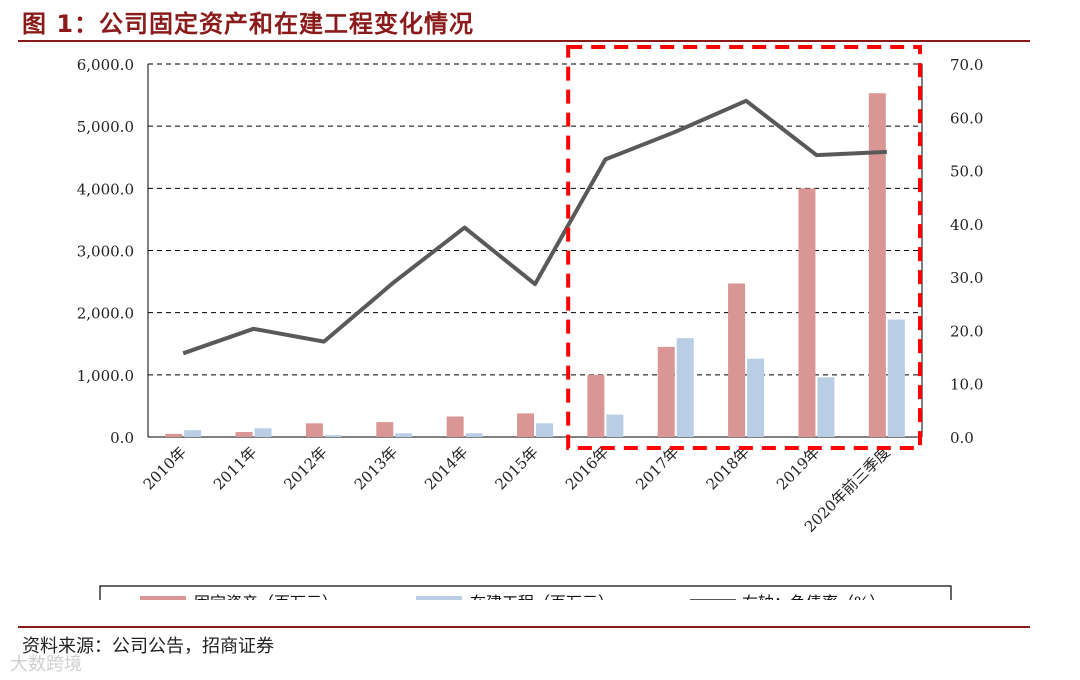  Describe the element at coordinates (165, 468) in the screenshot. I see `x-tick-label: 2010年` at that location.